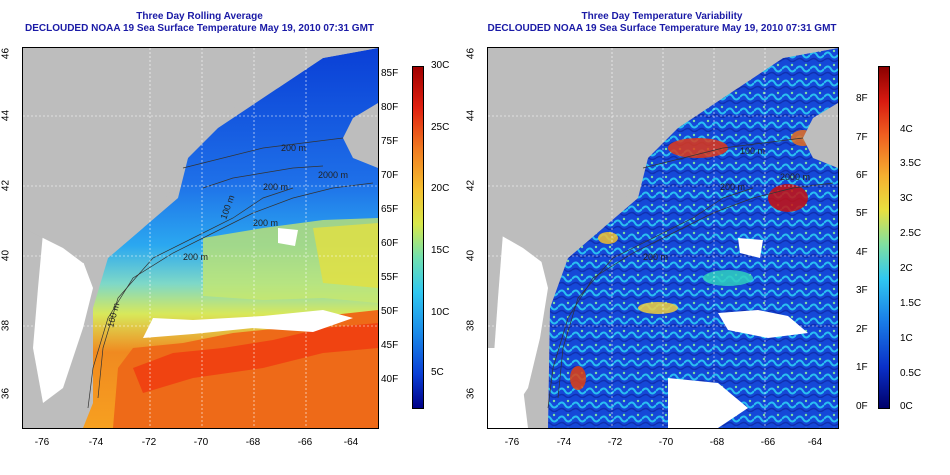 This screenshot has width=950, height=475. I want to click on right-cb-f-label: 6F, so click(862, 175).